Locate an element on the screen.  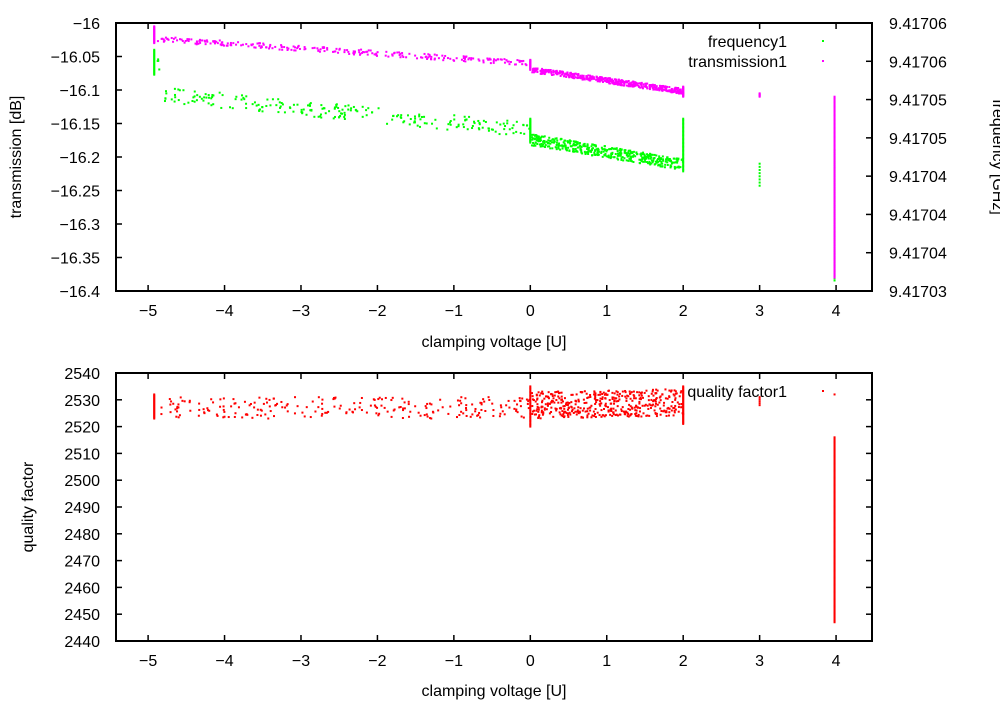
x-tick-label: 1 is located at coordinates (606, 661).